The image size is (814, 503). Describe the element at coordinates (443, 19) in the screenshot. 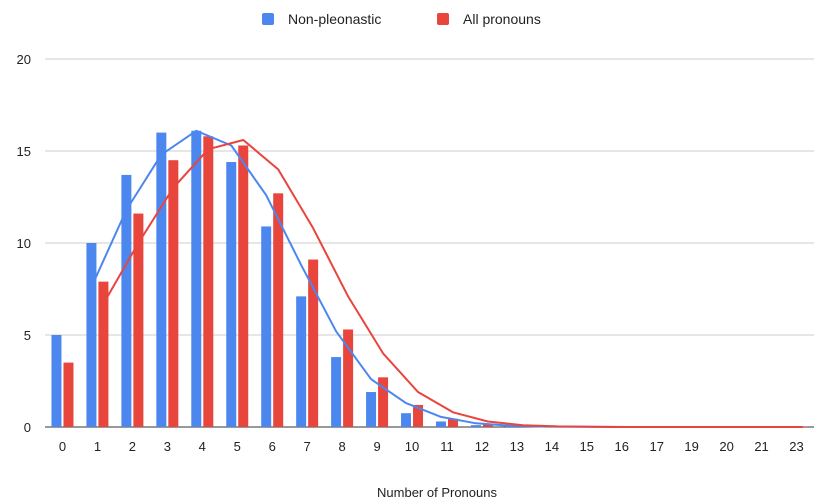

I see `legend-swatch-all-pronouns` at that location.